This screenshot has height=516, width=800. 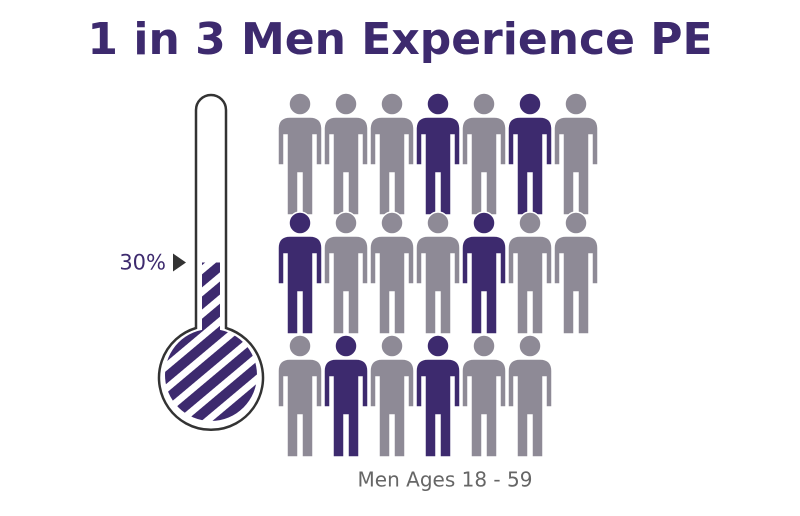 I want to click on thermometer-bulb, so click(x=211, y=375).